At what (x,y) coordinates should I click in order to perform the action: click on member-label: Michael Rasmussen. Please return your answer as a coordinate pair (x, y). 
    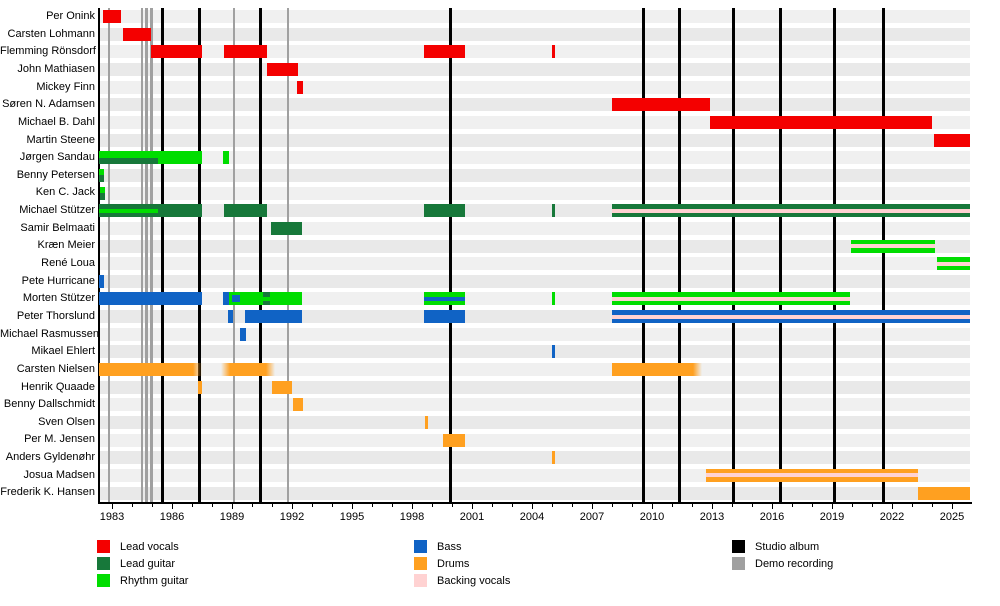
    Looking at the image, I should click on (50, 333).